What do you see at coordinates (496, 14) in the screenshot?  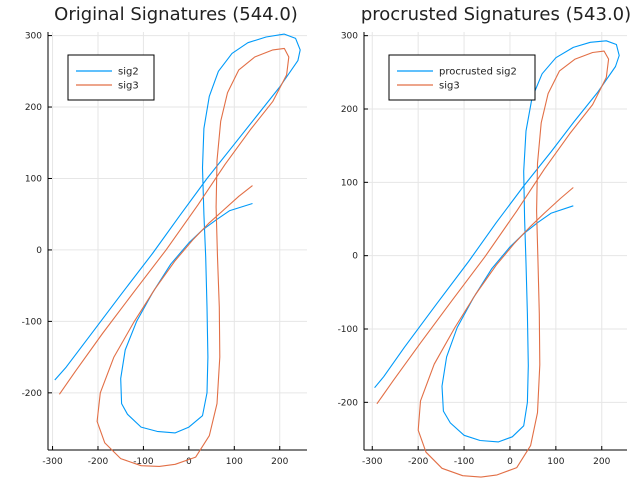 I see `chart-title: procrusted Signatures (543.0)` at bounding box center [496, 14].